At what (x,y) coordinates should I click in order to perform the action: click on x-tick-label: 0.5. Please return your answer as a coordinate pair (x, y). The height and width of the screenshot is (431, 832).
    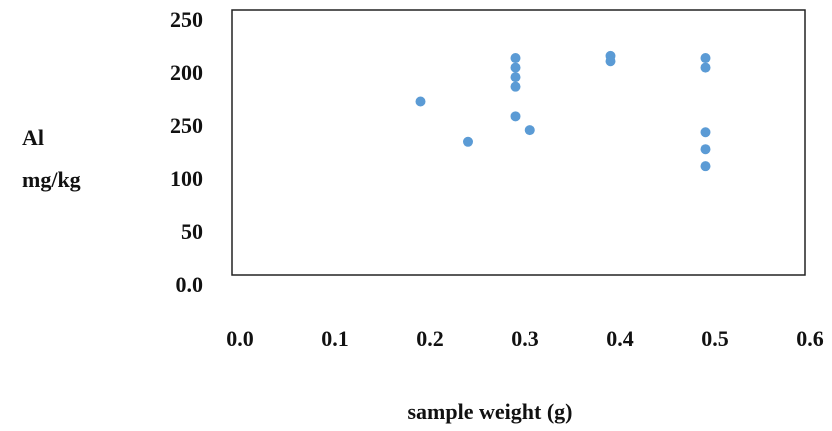
    Looking at the image, I should click on (715, 338).